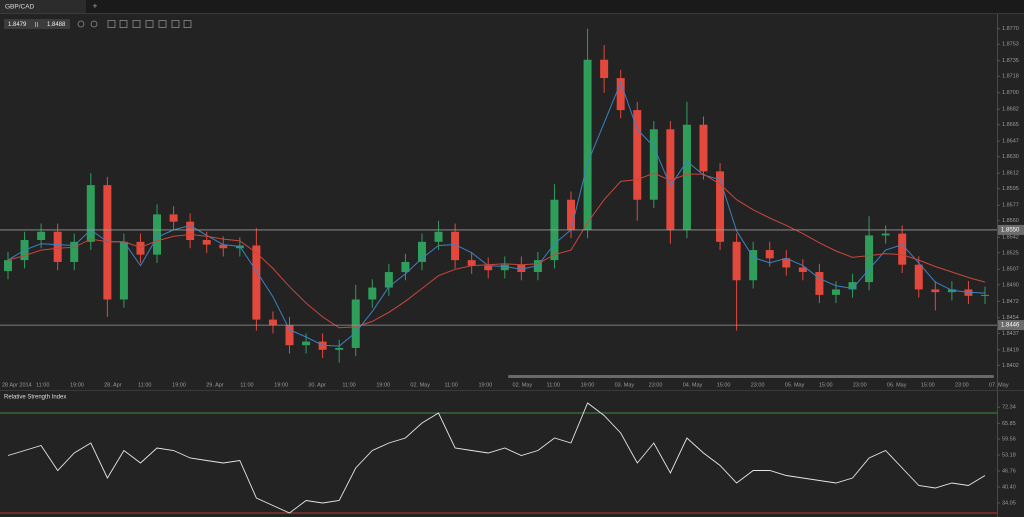  Describe the element at coordinates (1010, 334) in the screenshot. I see `y-tick-label: 1.8437` at that location.